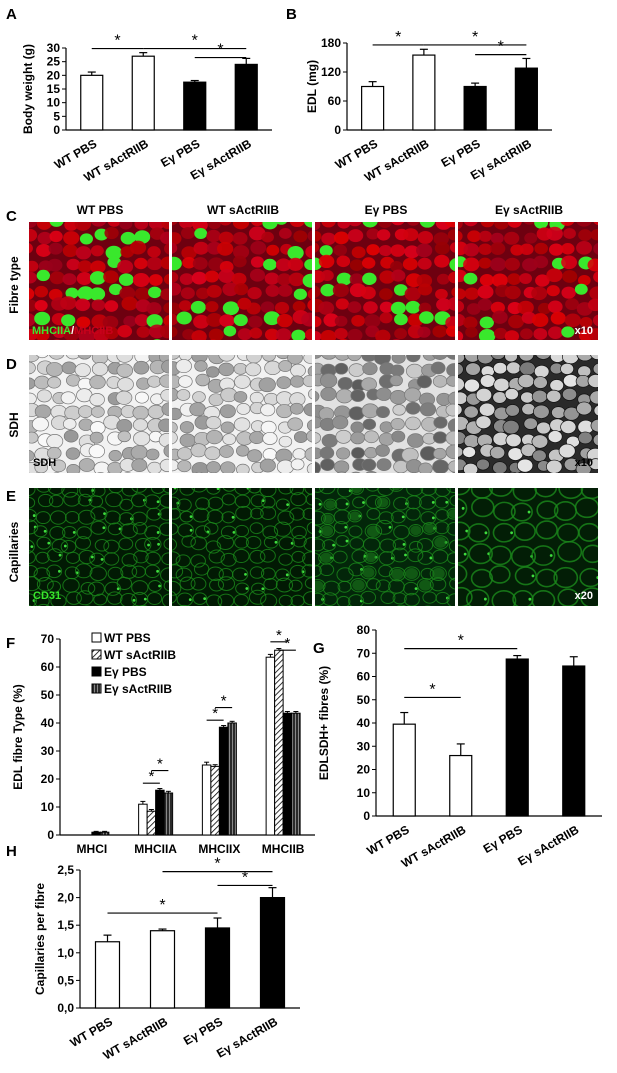 This screenshot has width=617, height=1073. What do you see at coordinates (242, 281) in the screenshot?
I see `micrograph-fibre-wt-sactriib` at bounding box center [242, 281].